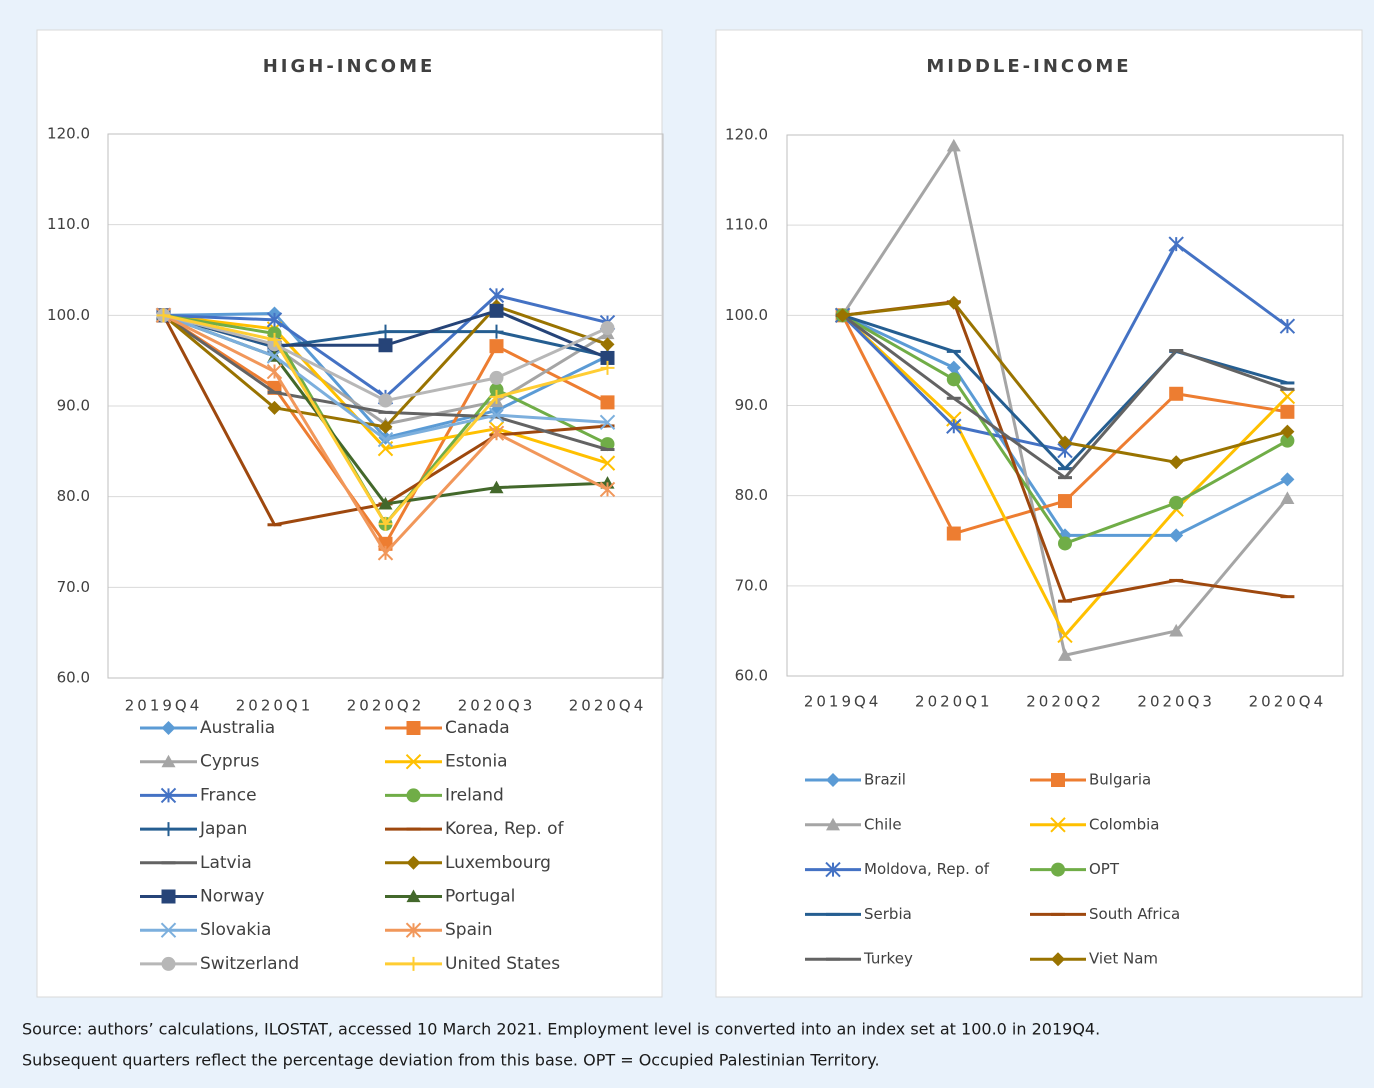 This screenshot has width=1374, height=1088. Describe the element at coordinates (1028, 66) in the screenshot. I see `chart-title: MIDDLE-INCOME` at that location.